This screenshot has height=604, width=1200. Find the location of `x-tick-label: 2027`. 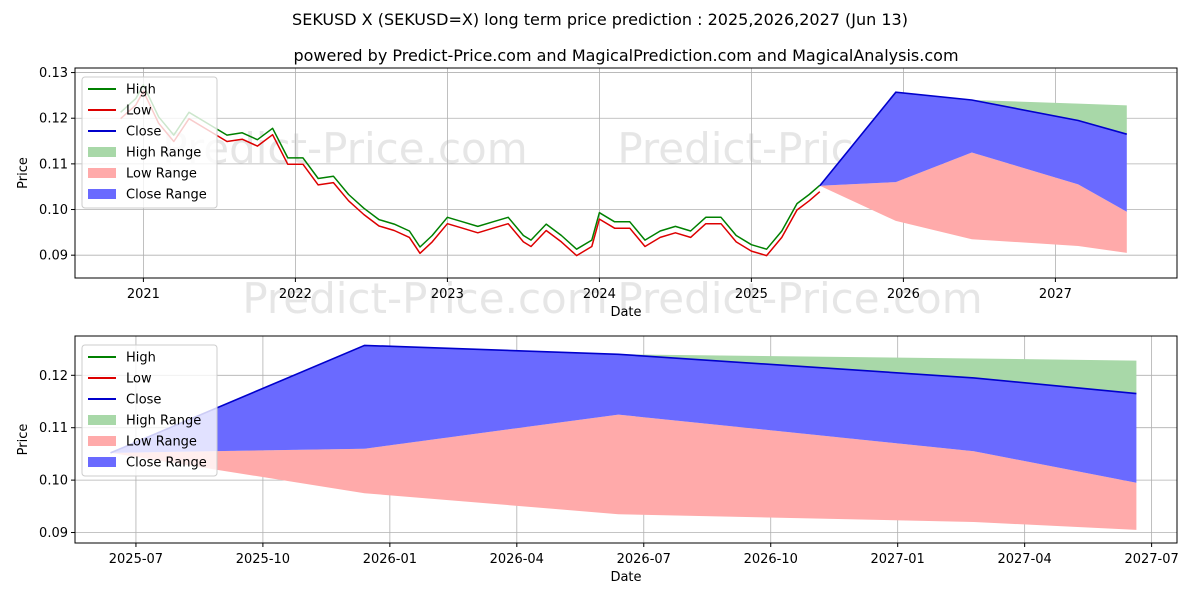

x-tick-label: 2027 is located at coordinates (1055, 294).